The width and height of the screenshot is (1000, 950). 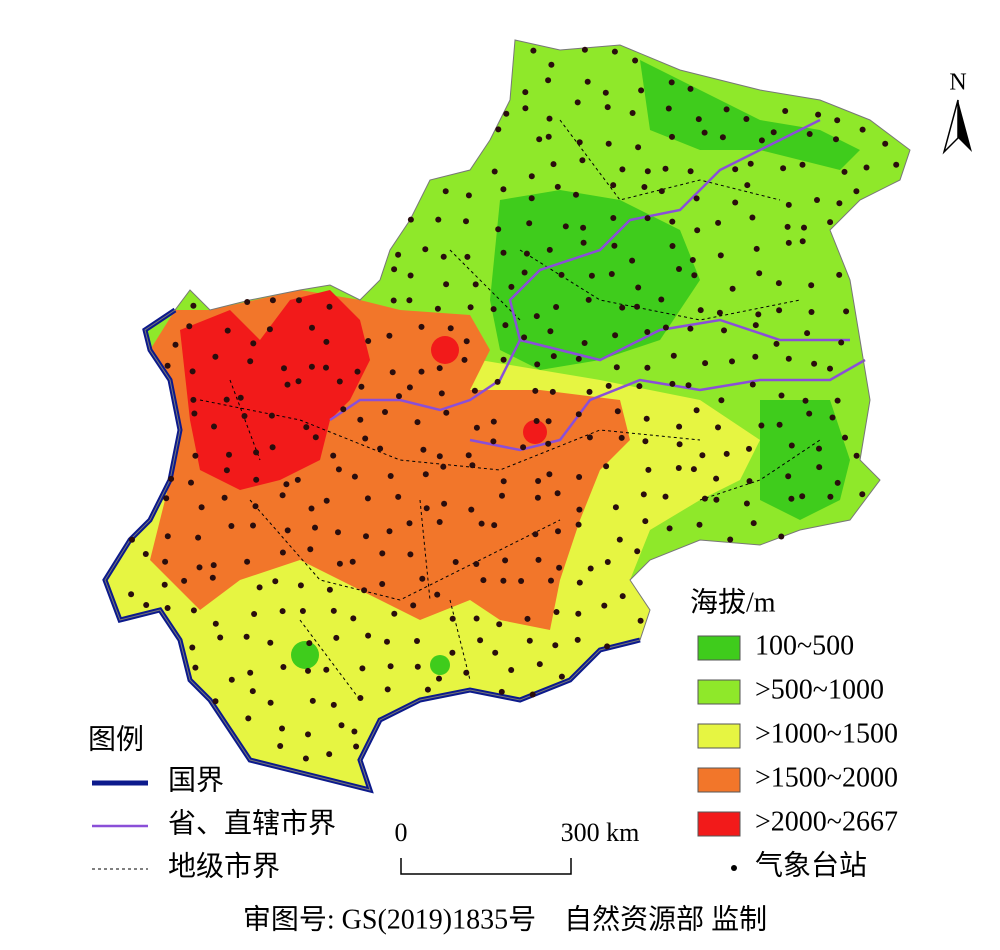 What do you see at coordinates (950, 127) in the screenshot?
I see `north-arrow-left` at bounding box center [950, 127].